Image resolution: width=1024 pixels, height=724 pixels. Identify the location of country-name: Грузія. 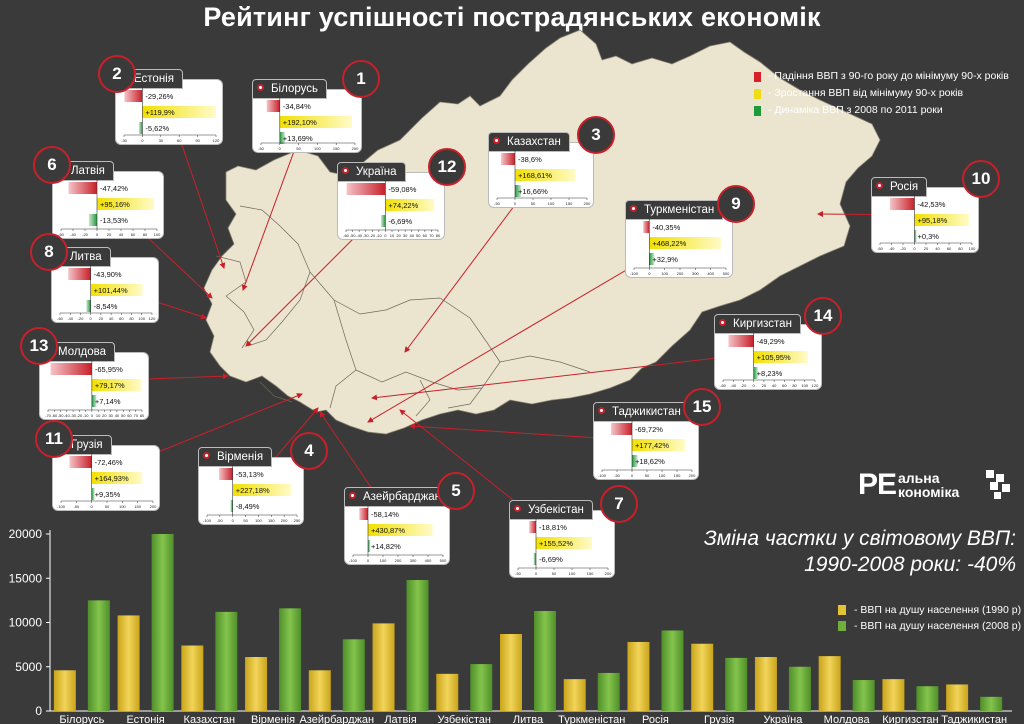
(87, 445).